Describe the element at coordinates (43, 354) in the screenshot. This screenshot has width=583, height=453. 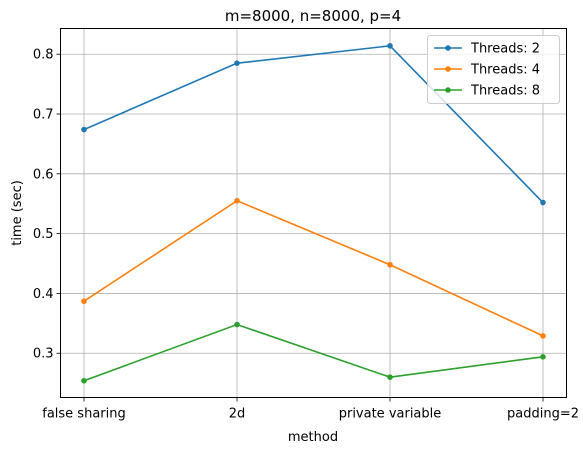
I see `y-tick-label: 0.3` at that location.